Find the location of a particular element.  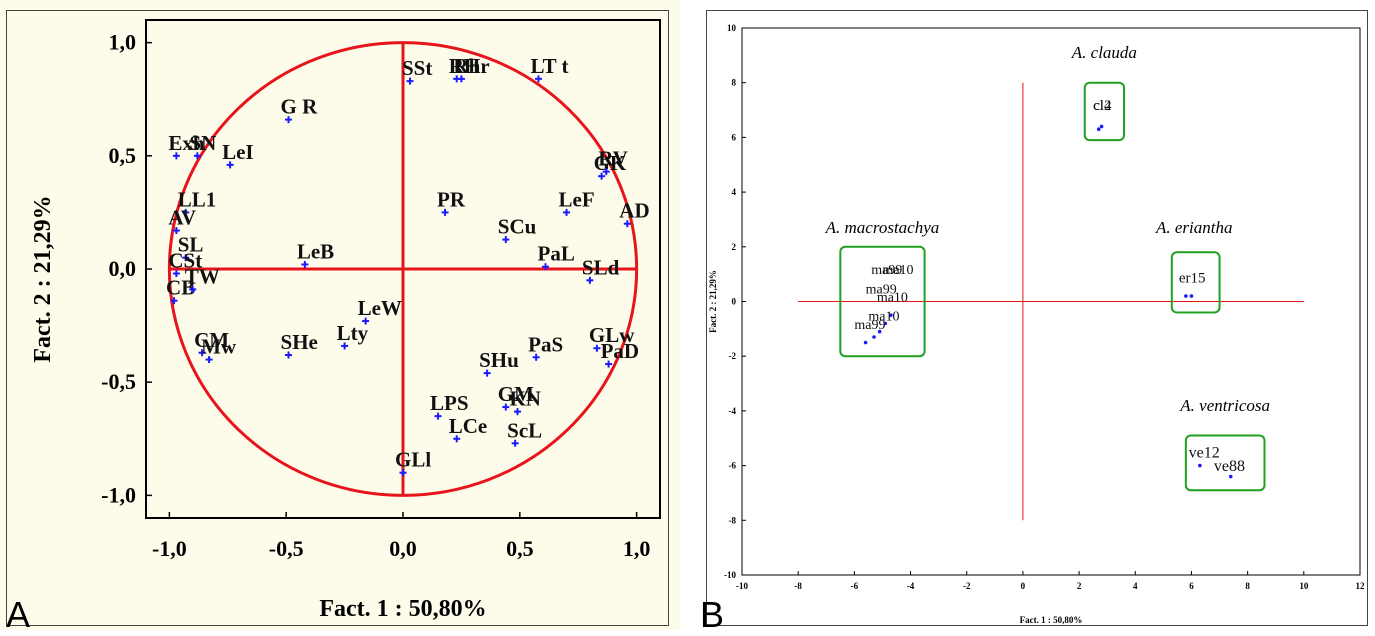

variable-label: RV is located at coordinates (613, 159).